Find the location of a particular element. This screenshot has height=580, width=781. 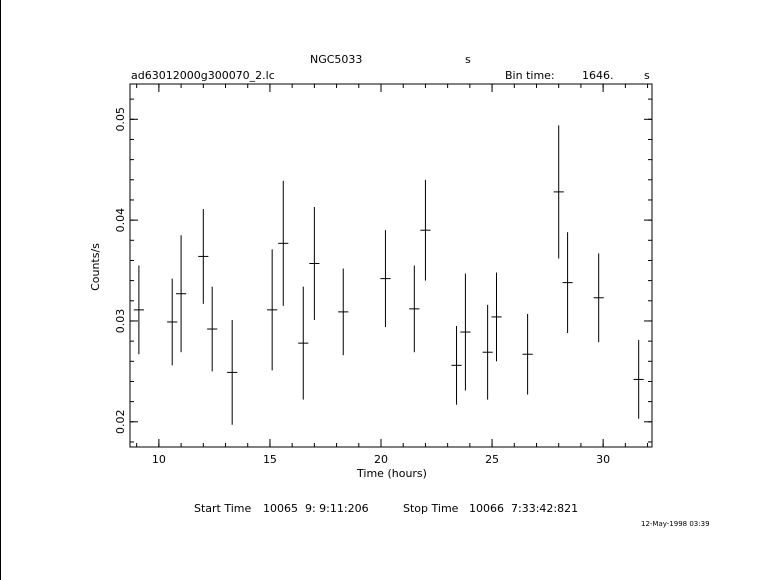

stop-time-value: 10066 7:33:42:821 is located at coordinates (524, 508).